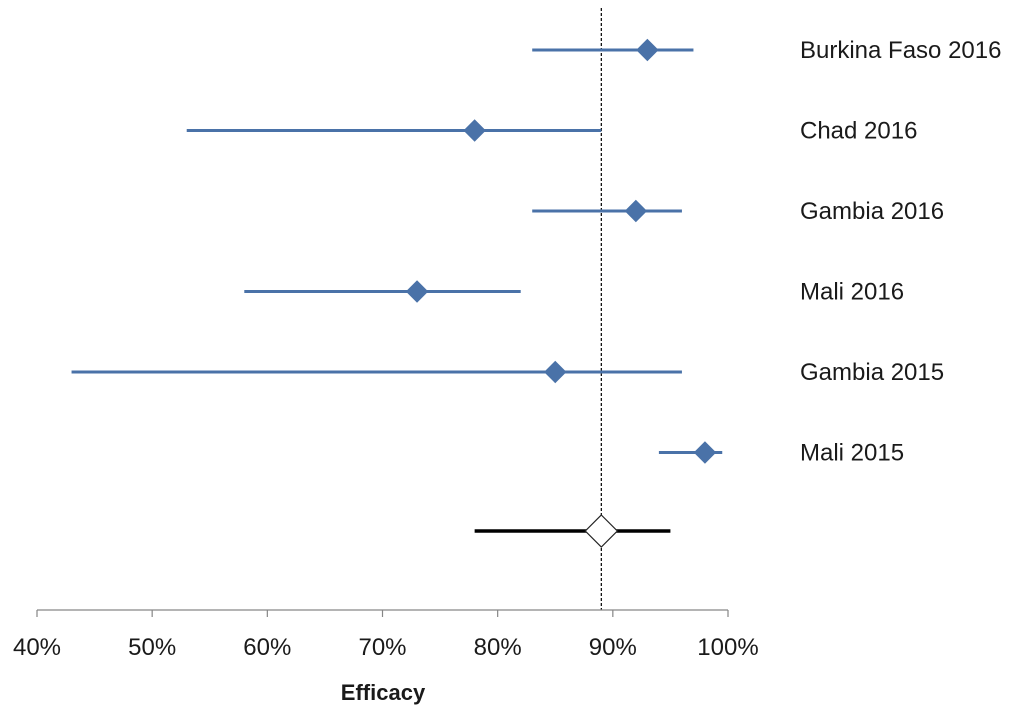 This screenshot has width=1028, height=708. Describe the element at coordinates (267, 647) in the screenshot. I see `x-tick-label: 60%` at that location.